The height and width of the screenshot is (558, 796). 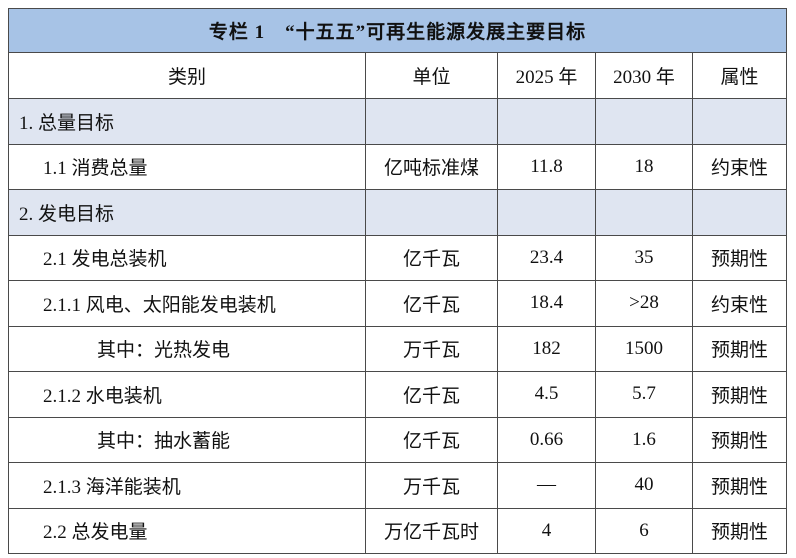 I want to click on section-row: 1. 总量目标, so click(x=398, y=121).